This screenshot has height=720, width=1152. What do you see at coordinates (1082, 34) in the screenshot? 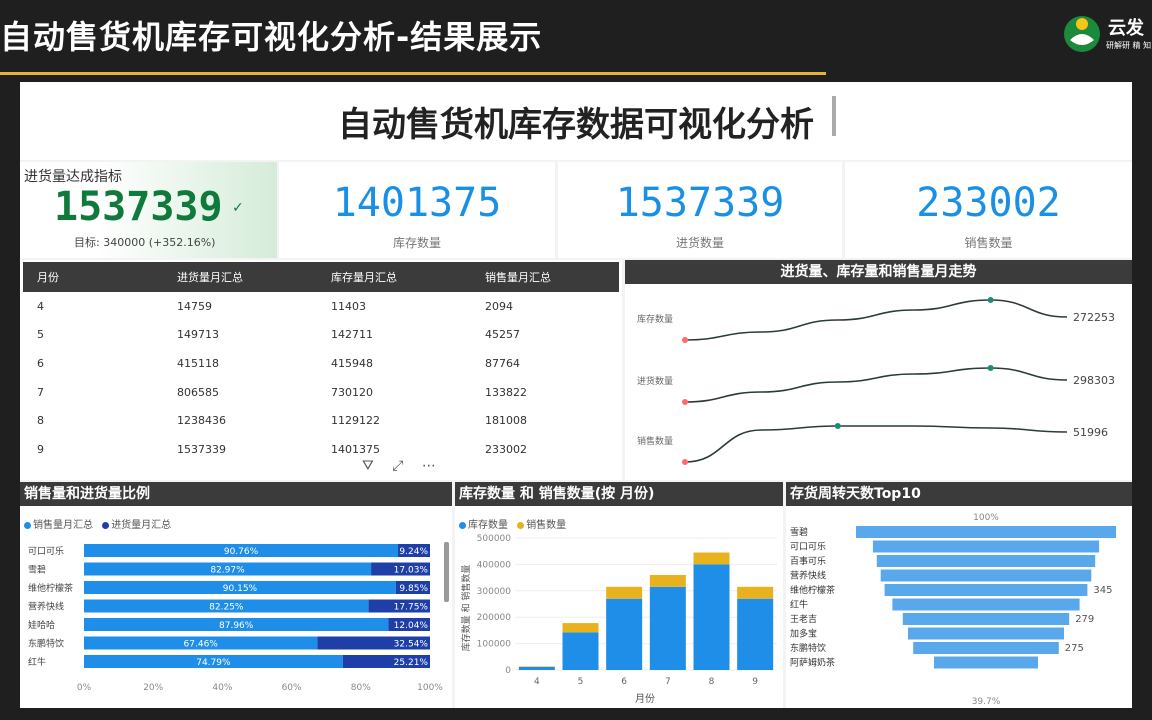
I see `logo-icon` at bounding box center [1082, 34].